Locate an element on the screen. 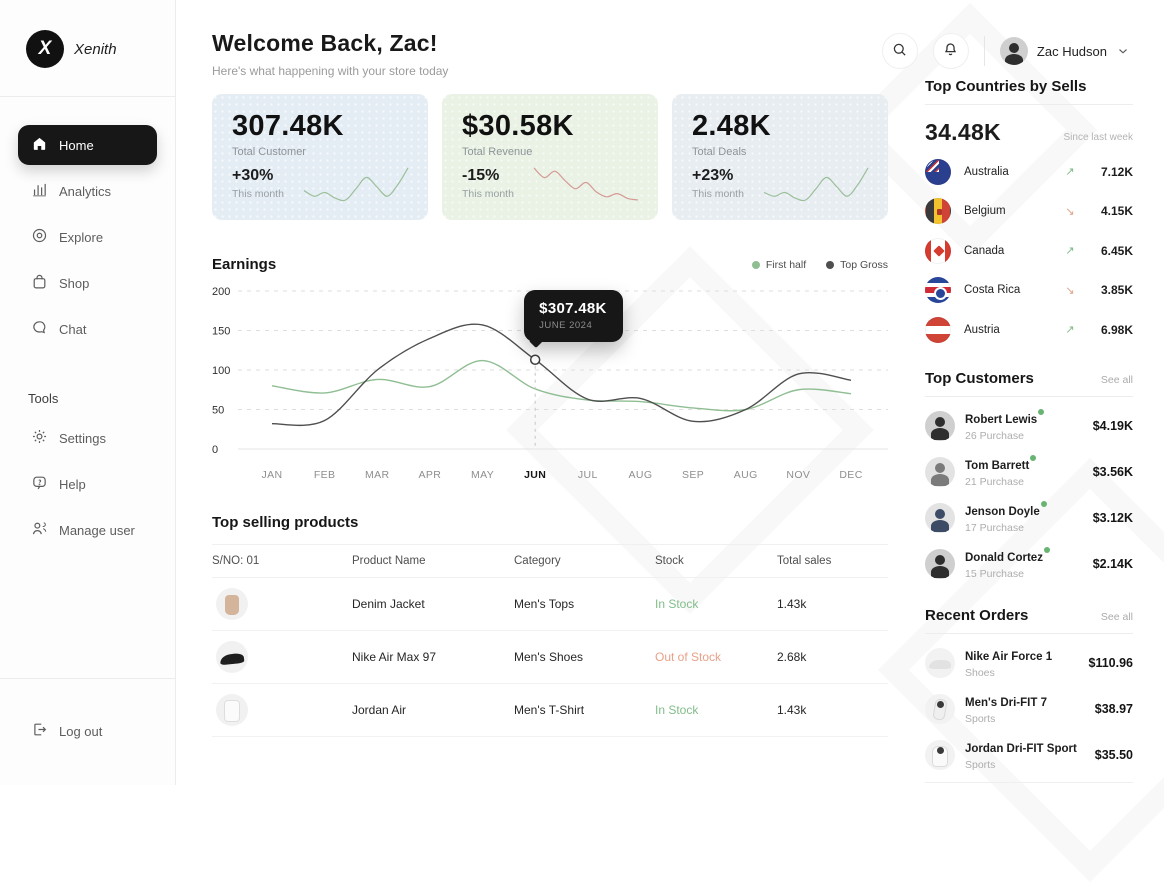 The image size is (1164, 882). svg-text: 0 is located at coordinates (215, 450).